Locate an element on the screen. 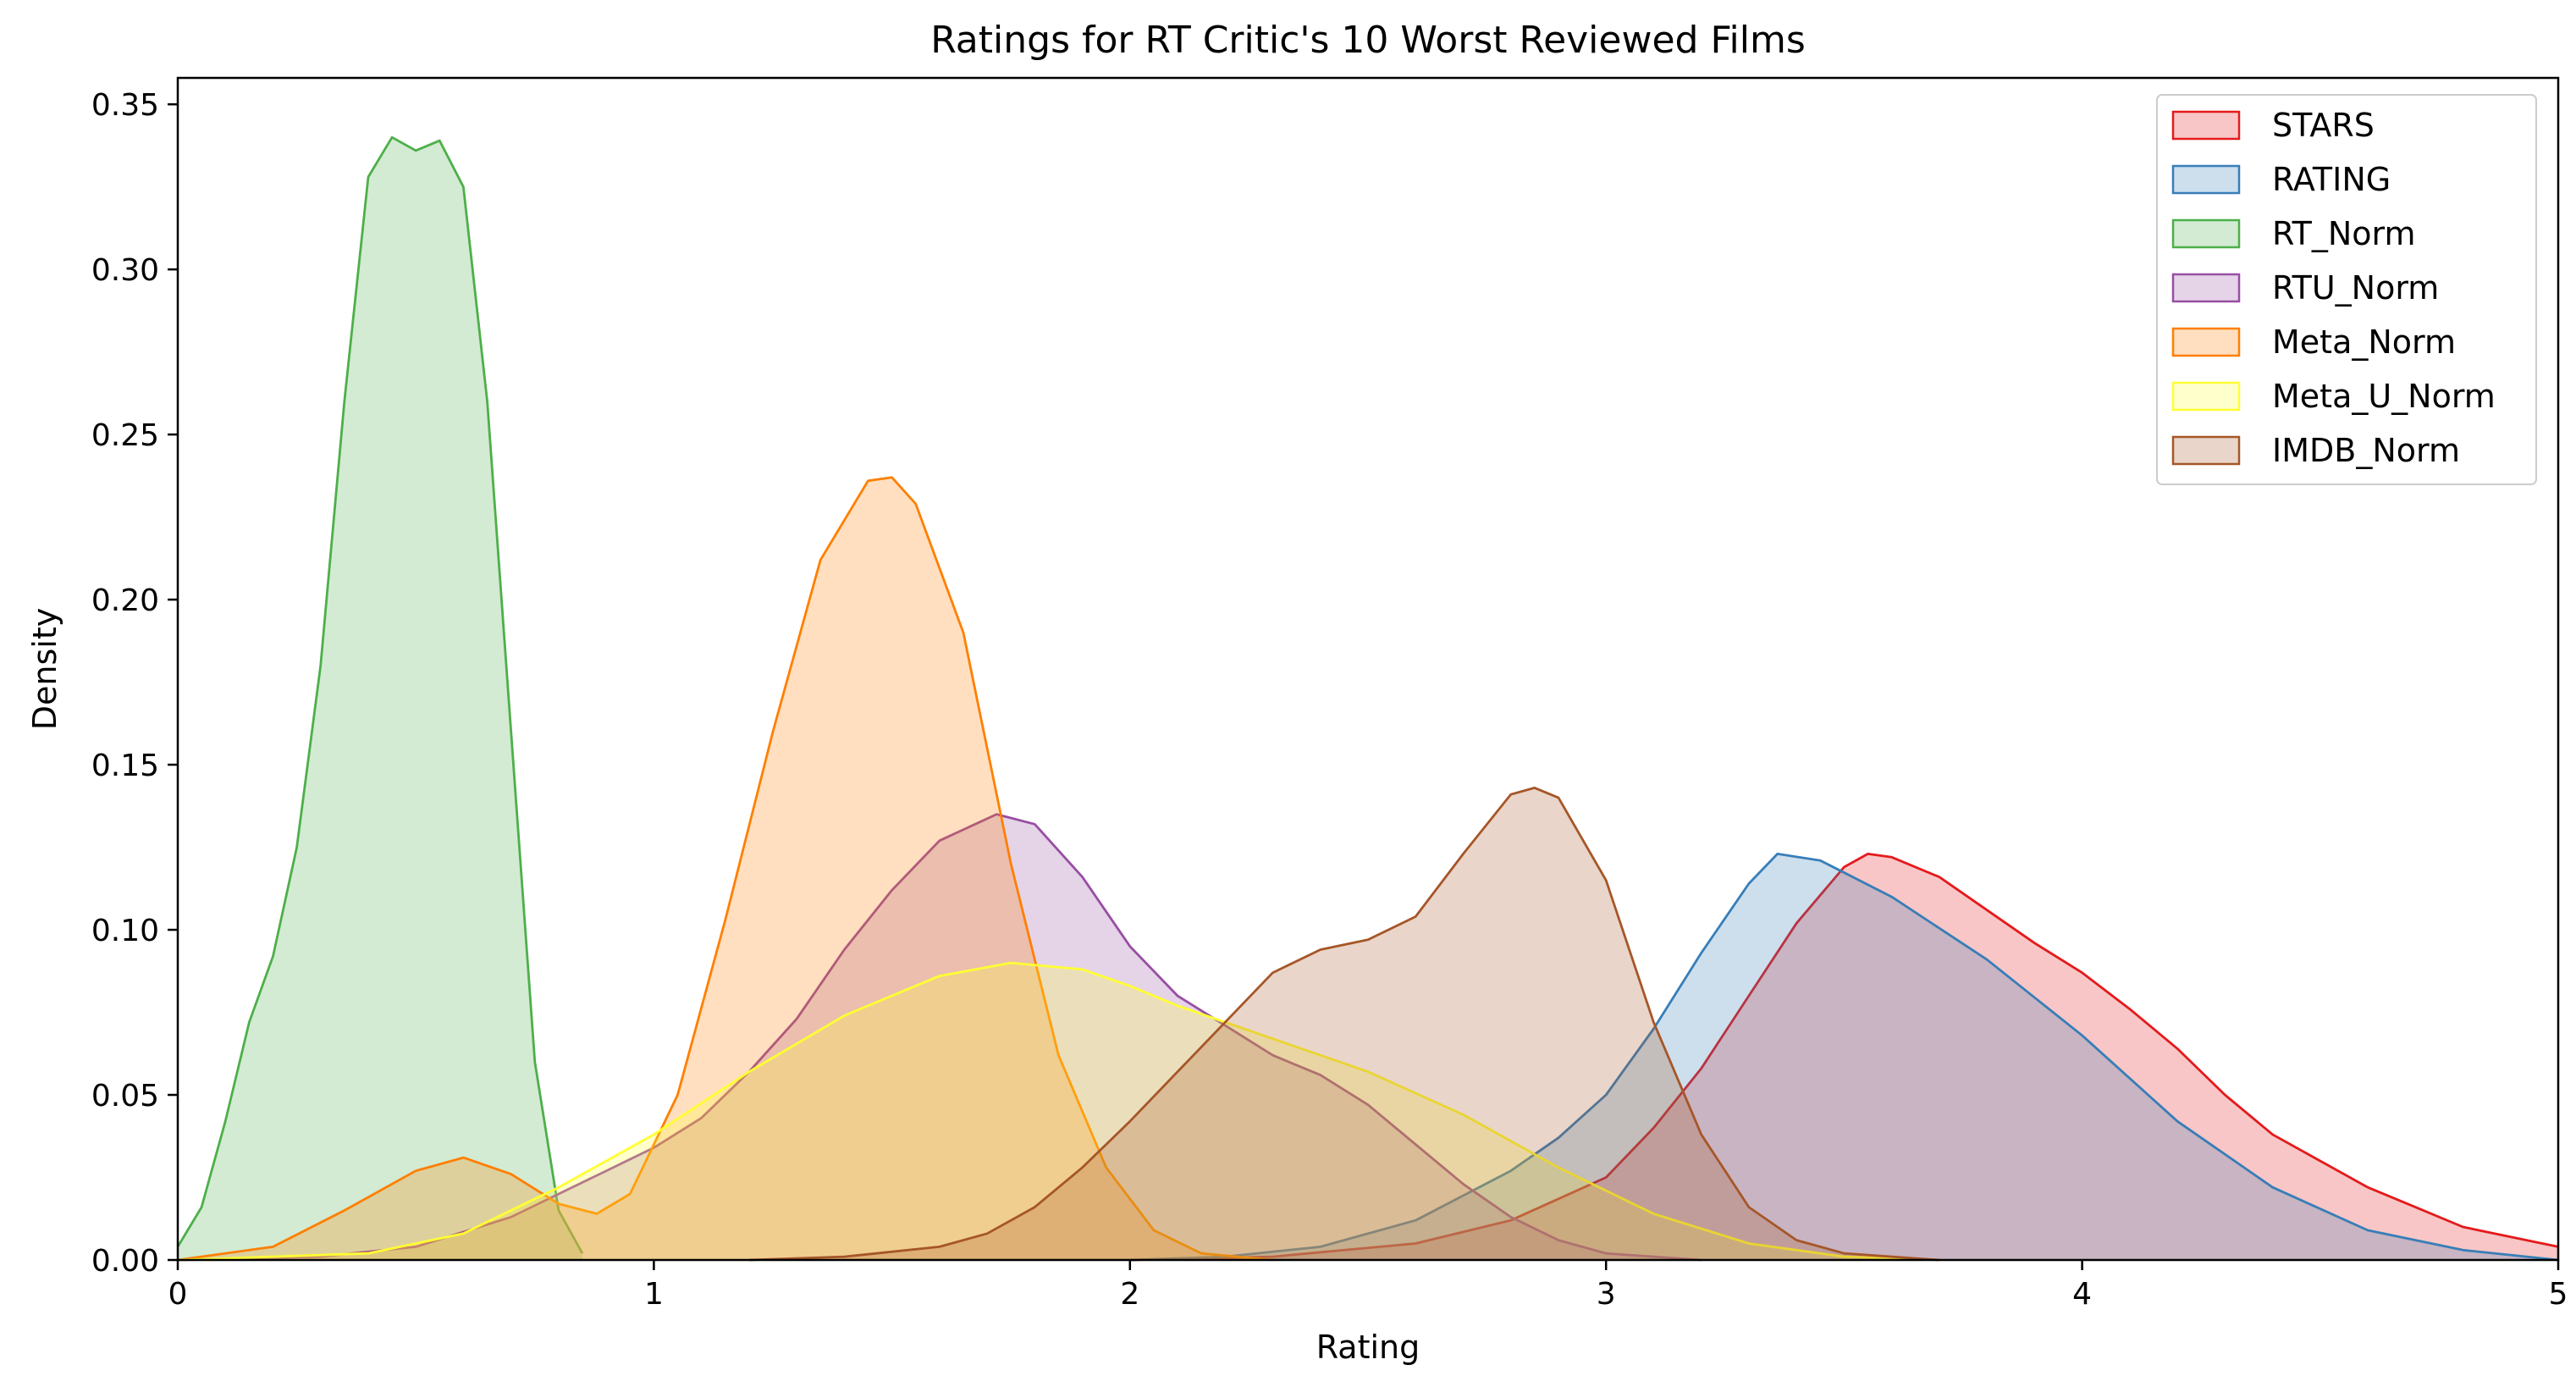 The height and width of the screenshot is (1387, 2576). legend-item: RTU_Norm is located at coordinates (2305, 288).